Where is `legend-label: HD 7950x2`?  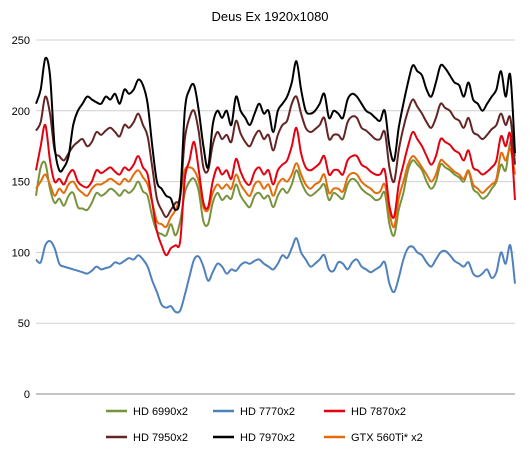
legend-label: HD 7950x2 is located at coordinates (160, 438).